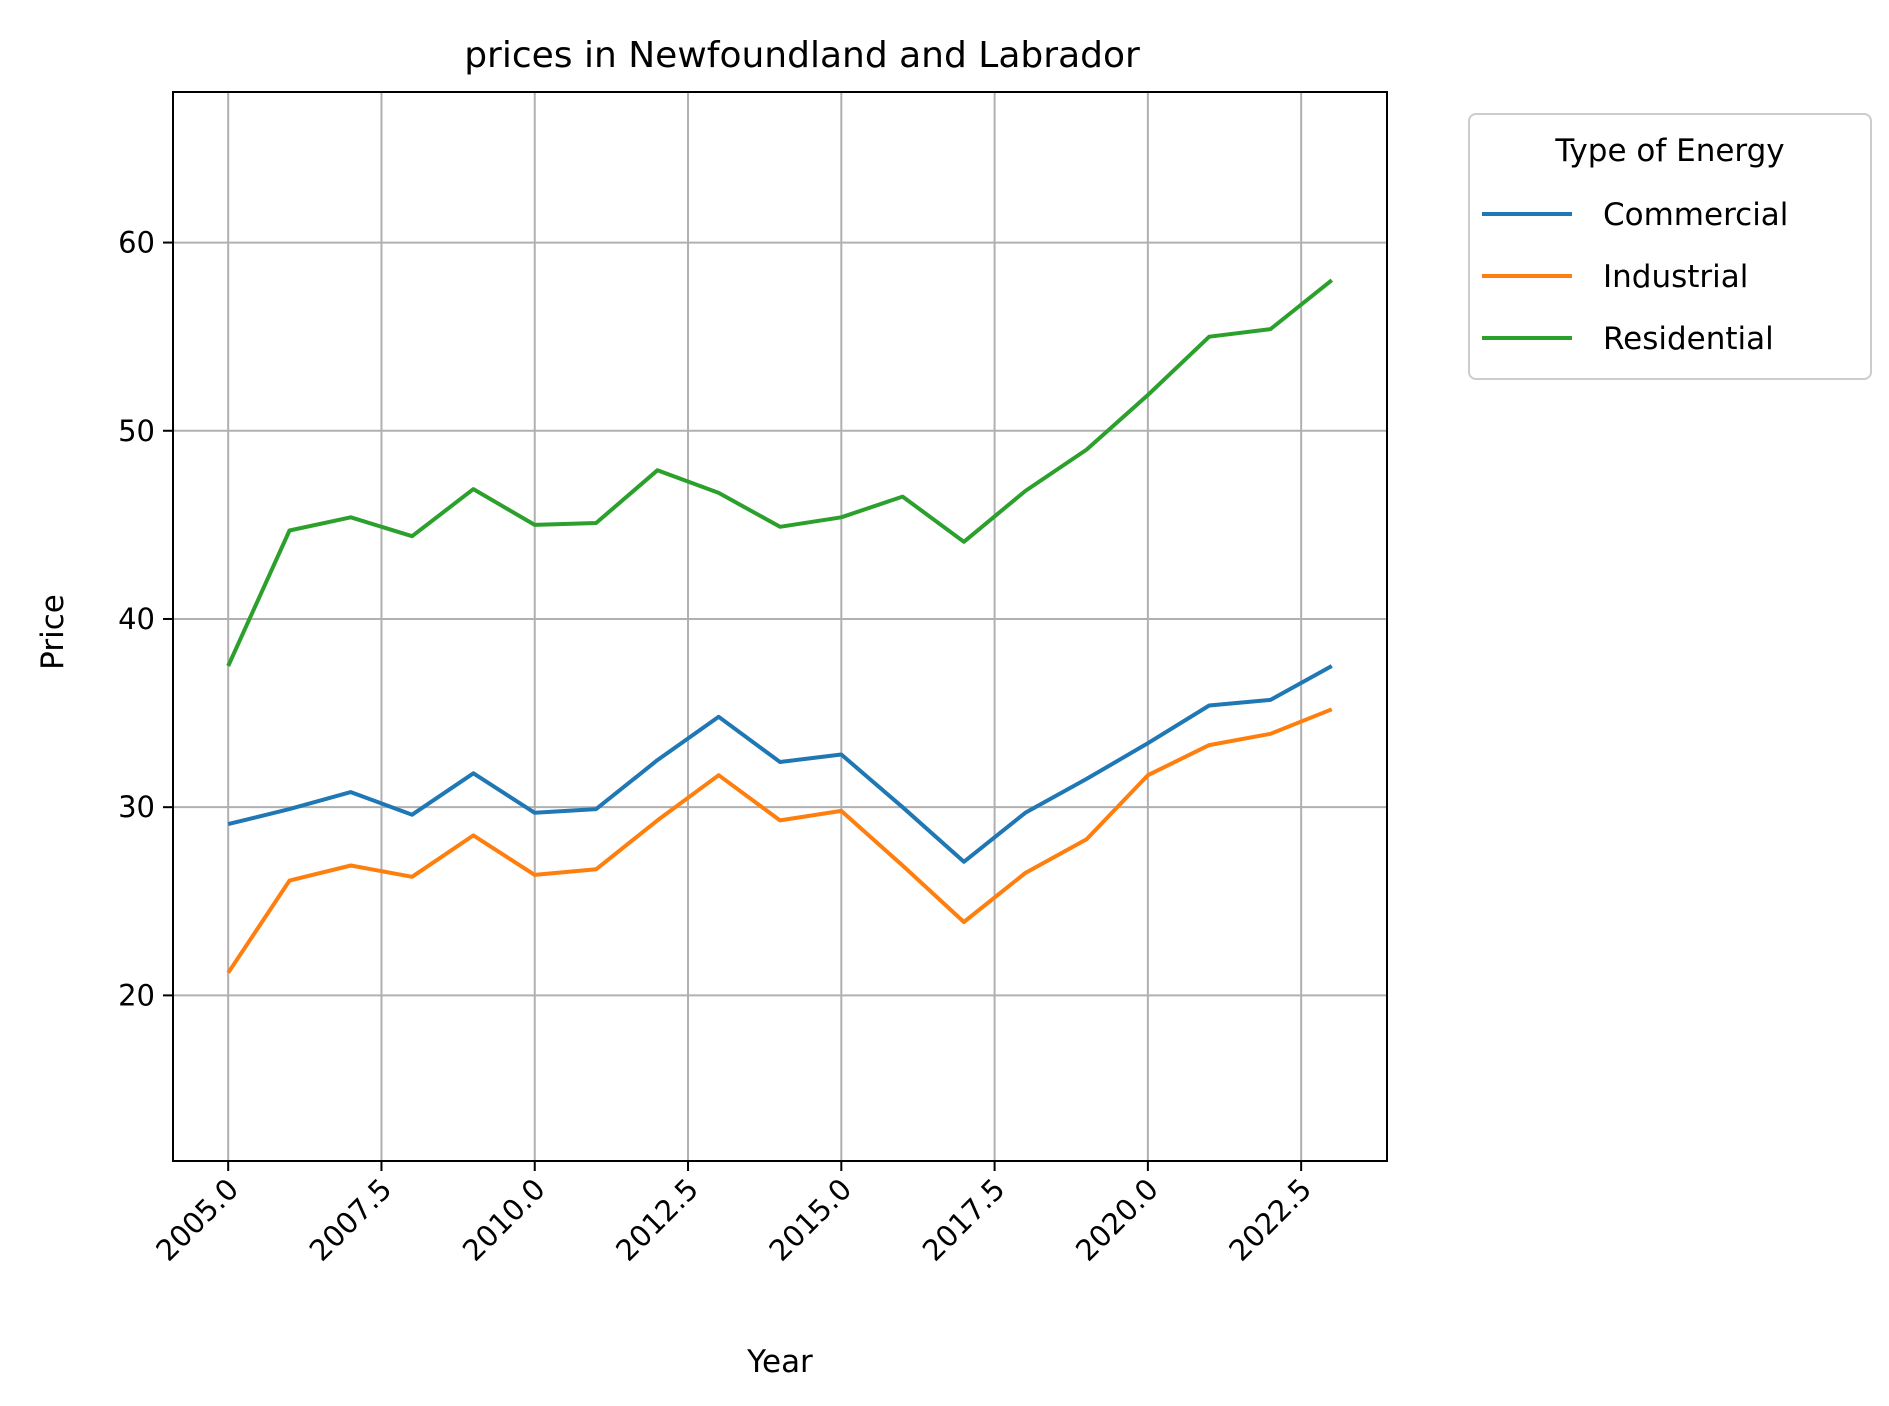 The height and width of the screenshot is (1406, 1889). I want to click on legend-label-industrial: Industrial, so click(1675, 277).